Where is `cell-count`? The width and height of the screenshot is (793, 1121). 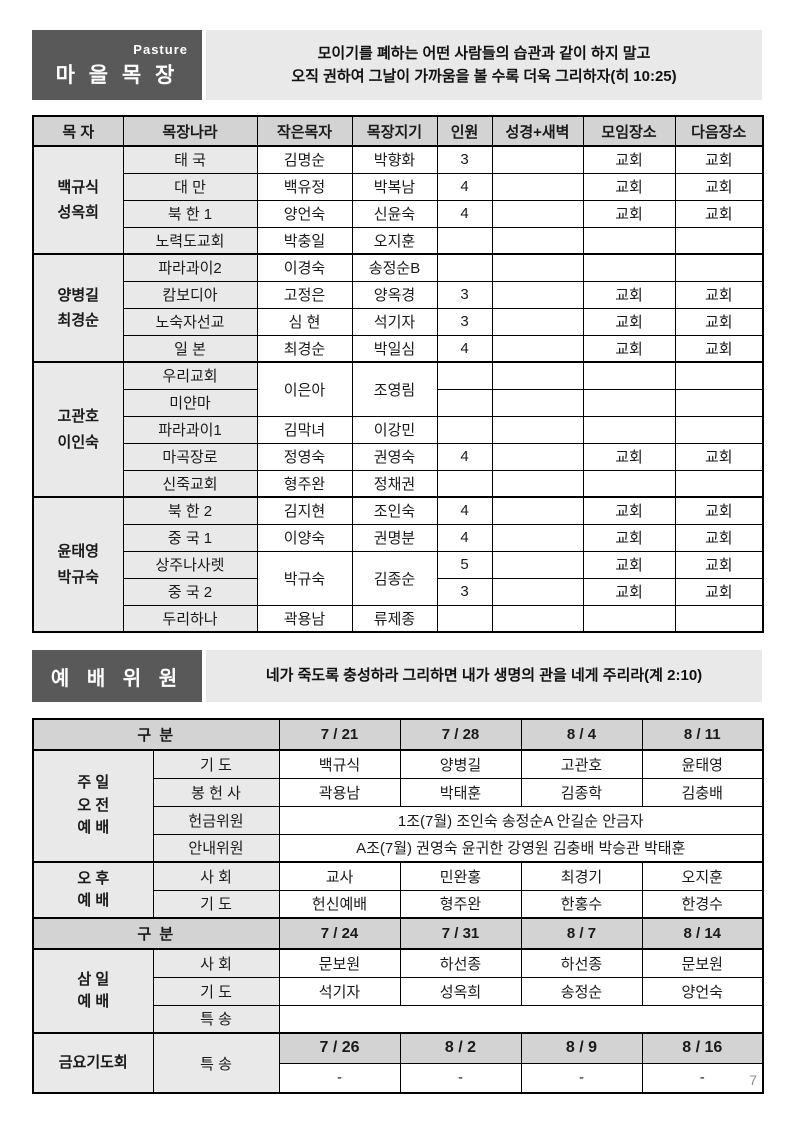 cell-count is located at coordinates (464, 402).